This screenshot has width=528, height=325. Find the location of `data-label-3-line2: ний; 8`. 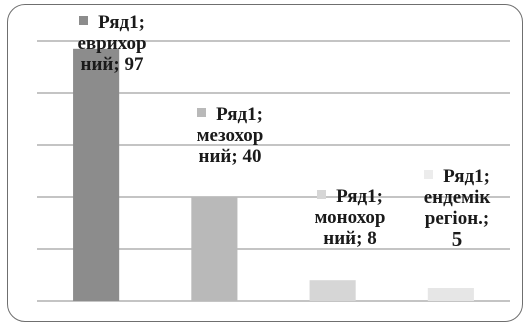

data-label-3-line2: ний; 8 is located at coordinates (350, 238).